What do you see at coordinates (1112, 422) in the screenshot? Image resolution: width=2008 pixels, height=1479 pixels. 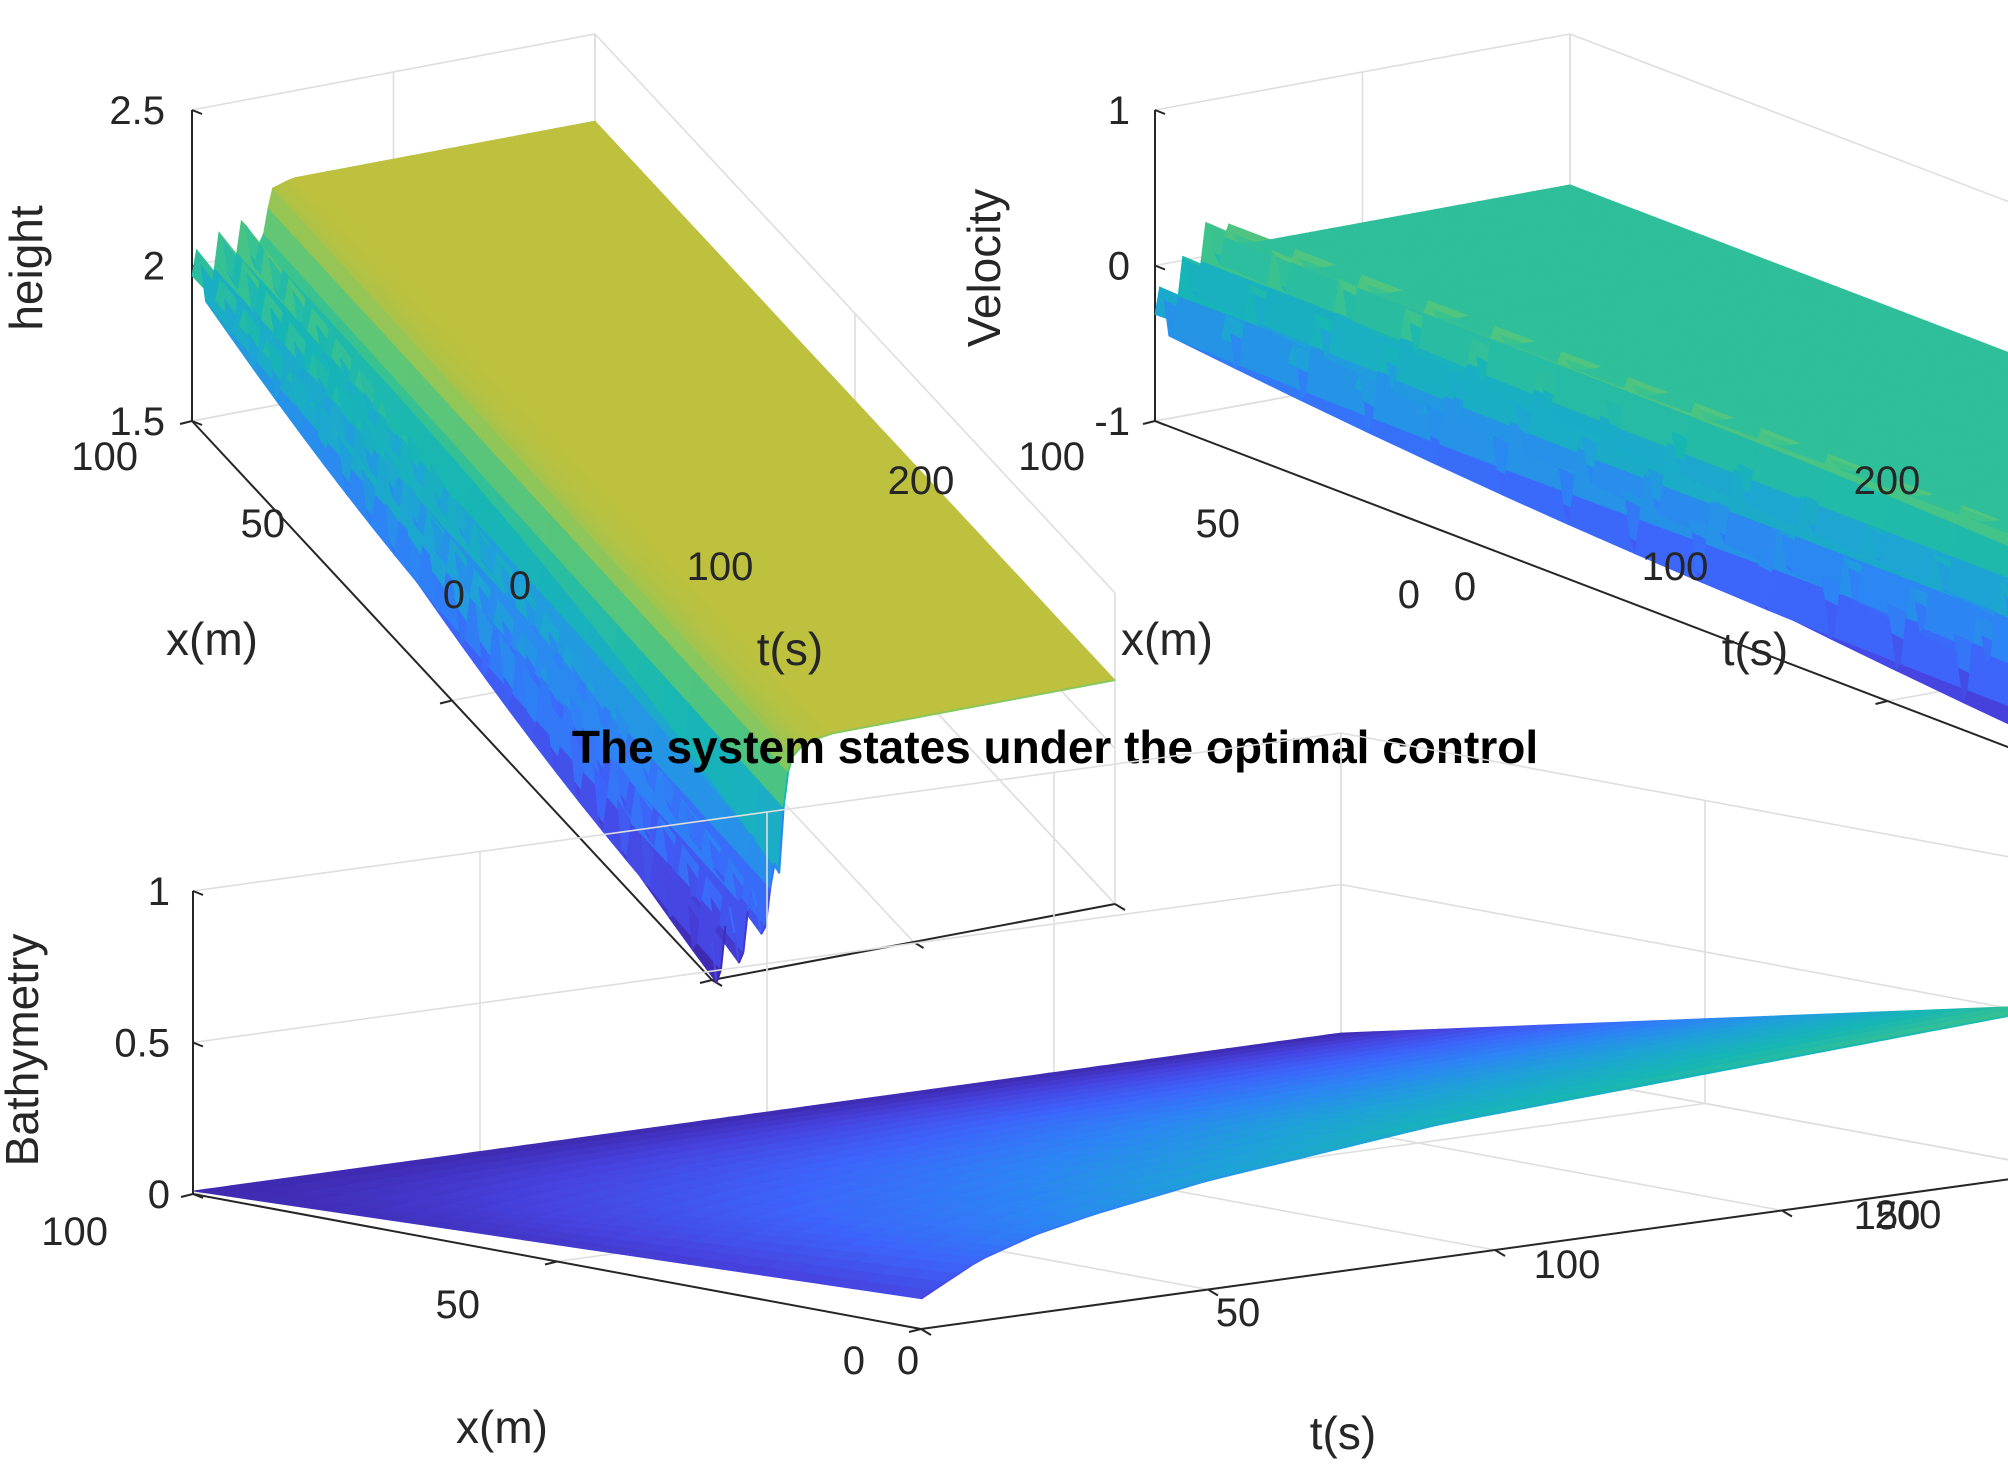 I see `z-tick-label: -1` at bounding box center [1112, 422].